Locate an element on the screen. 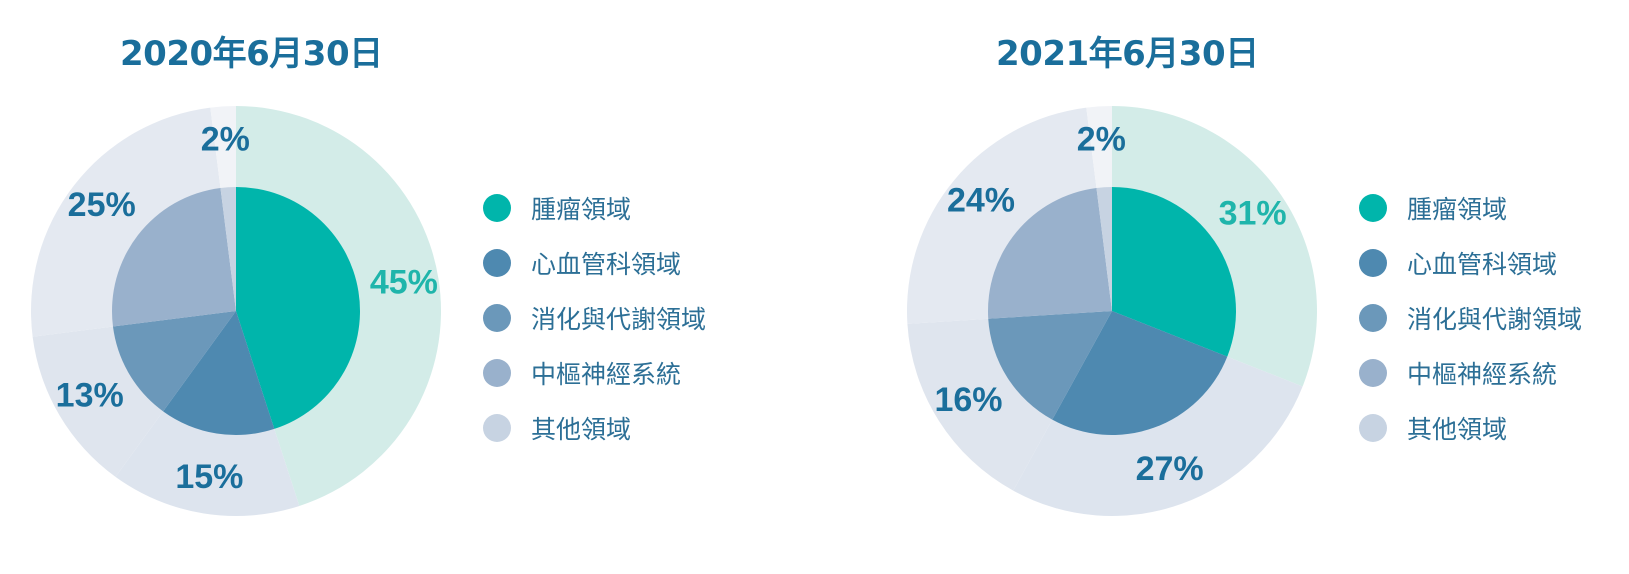 Image resolution: width=1629 pixels, height=574 pixels. chart-title: 2020年6月30日 is located at coordinates (251, 54).